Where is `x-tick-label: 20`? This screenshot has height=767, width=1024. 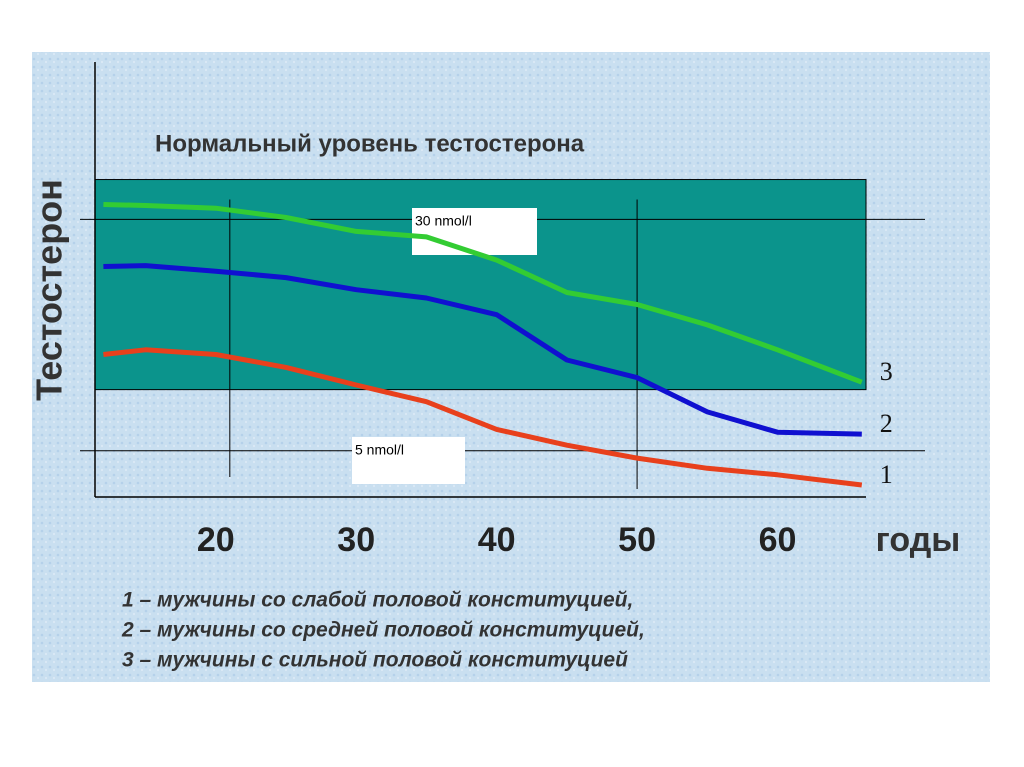 x-tick-label: 20 is located at coordinates (216, 540).